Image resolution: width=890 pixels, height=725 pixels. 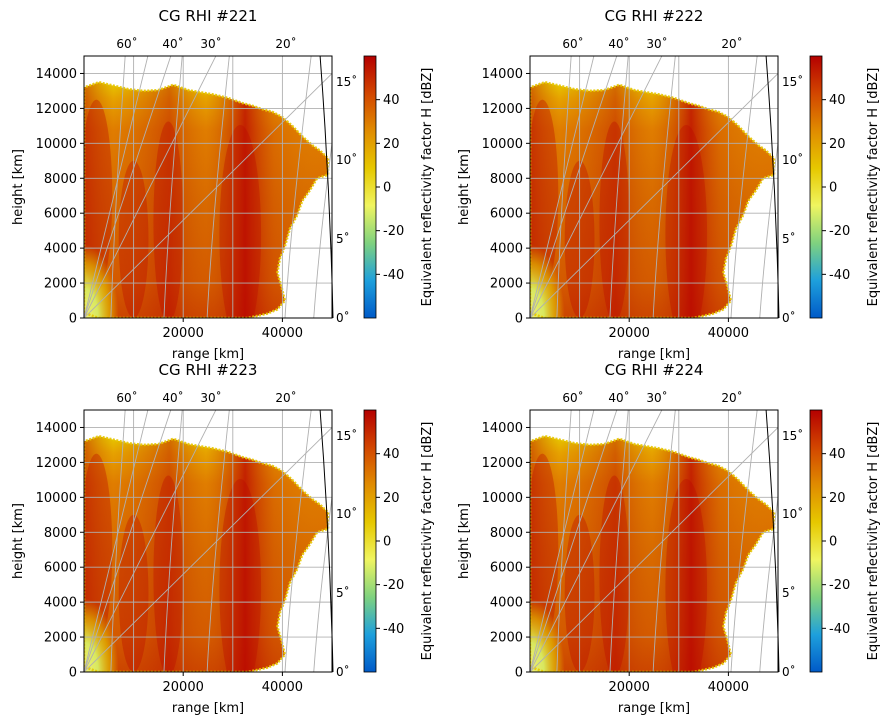 I want to click on chart-title: CG RHI #223, so click(x=208, y=370).